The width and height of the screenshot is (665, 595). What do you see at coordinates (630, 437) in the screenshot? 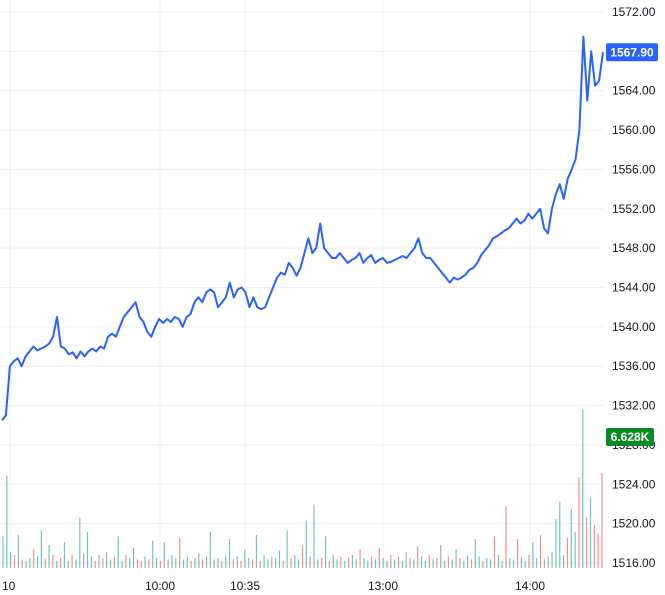
I see `last-volume-badge: 6.628K` at bounding box center [630, 437].